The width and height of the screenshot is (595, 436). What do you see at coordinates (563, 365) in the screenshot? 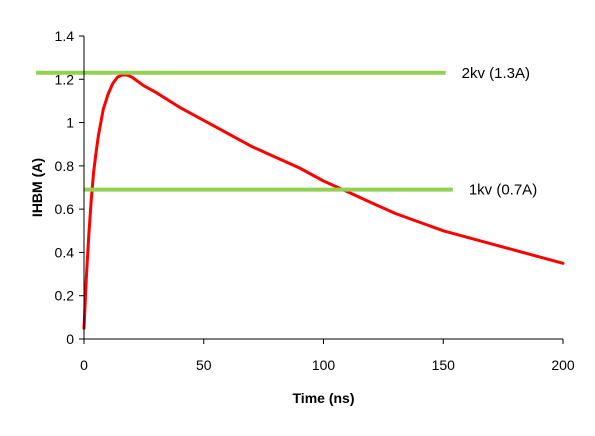
I see `x-tick-label: 200` at bounding box center [563, 365].